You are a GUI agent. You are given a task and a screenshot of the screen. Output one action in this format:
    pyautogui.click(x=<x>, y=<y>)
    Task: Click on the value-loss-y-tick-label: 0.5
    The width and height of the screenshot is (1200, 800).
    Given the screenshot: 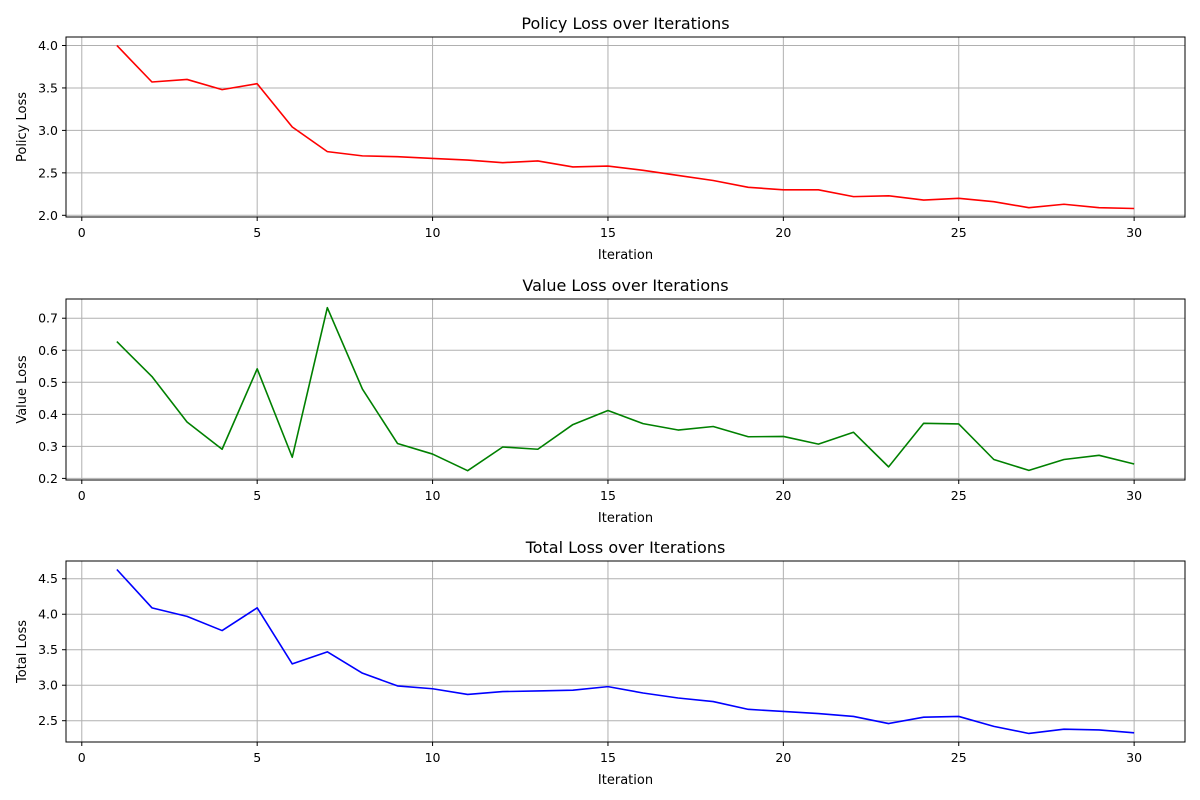 What is the action you would take?
    pyautogui.click(x=48, y=382)
    